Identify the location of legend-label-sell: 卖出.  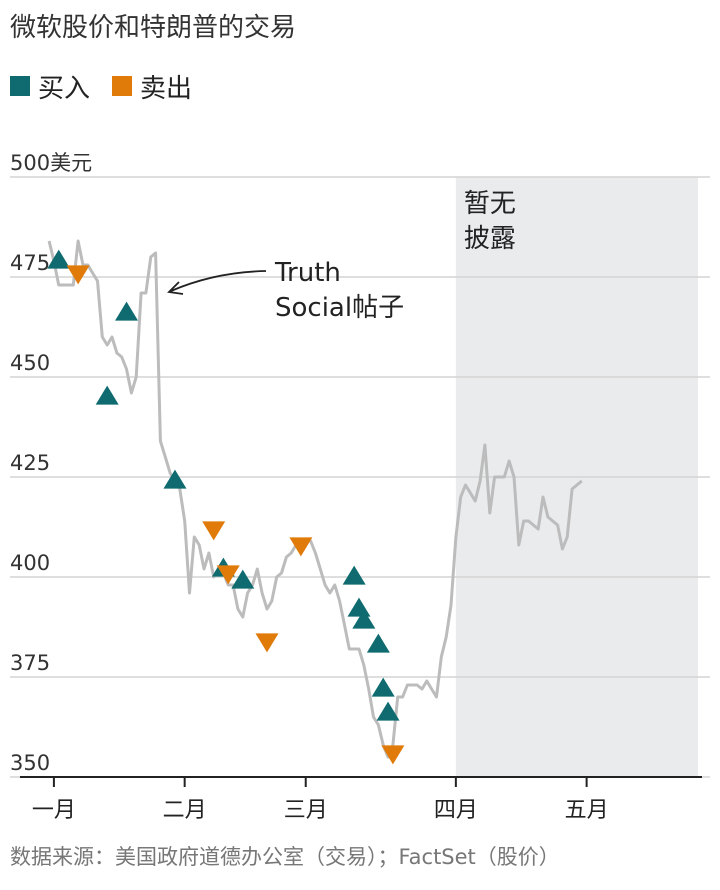
(166, 88).